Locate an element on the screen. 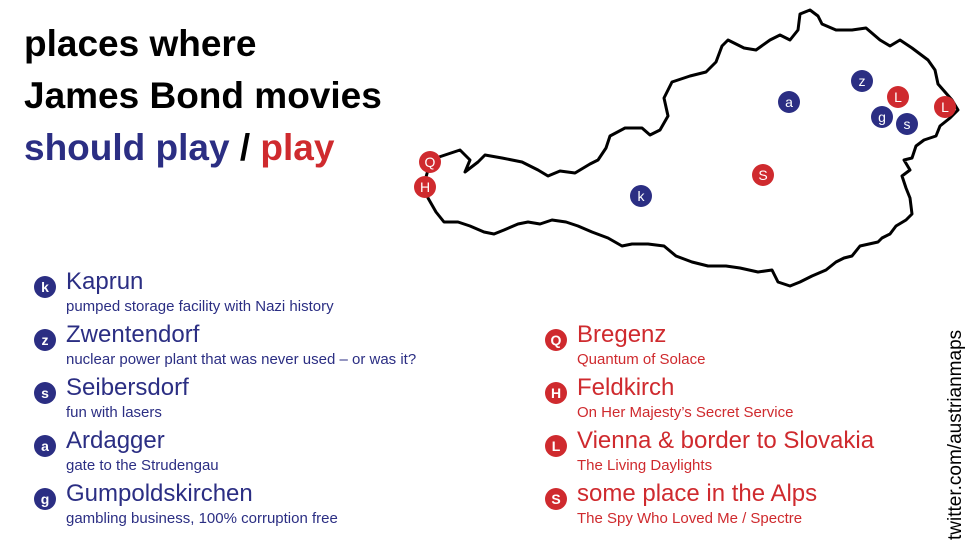  legend-badge: H is located at coordinates (556, 393).